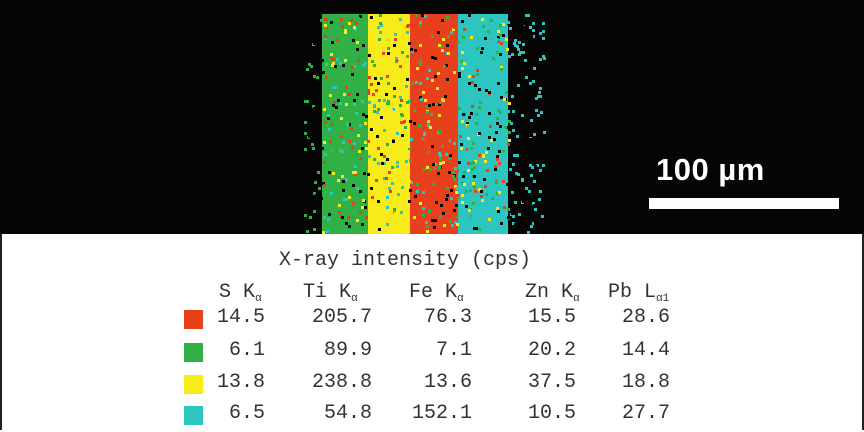 The image size is (864, 432). What do you see at coordinates (246, 413) in the screenshot?
I see `table-cell: 6.5` at bounding box center [246, 413].